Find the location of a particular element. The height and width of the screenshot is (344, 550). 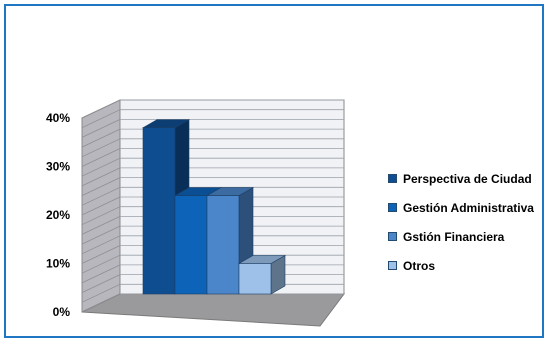

legend-item-gestion: Gestión Administrativa is located at coordinates (461, 207).